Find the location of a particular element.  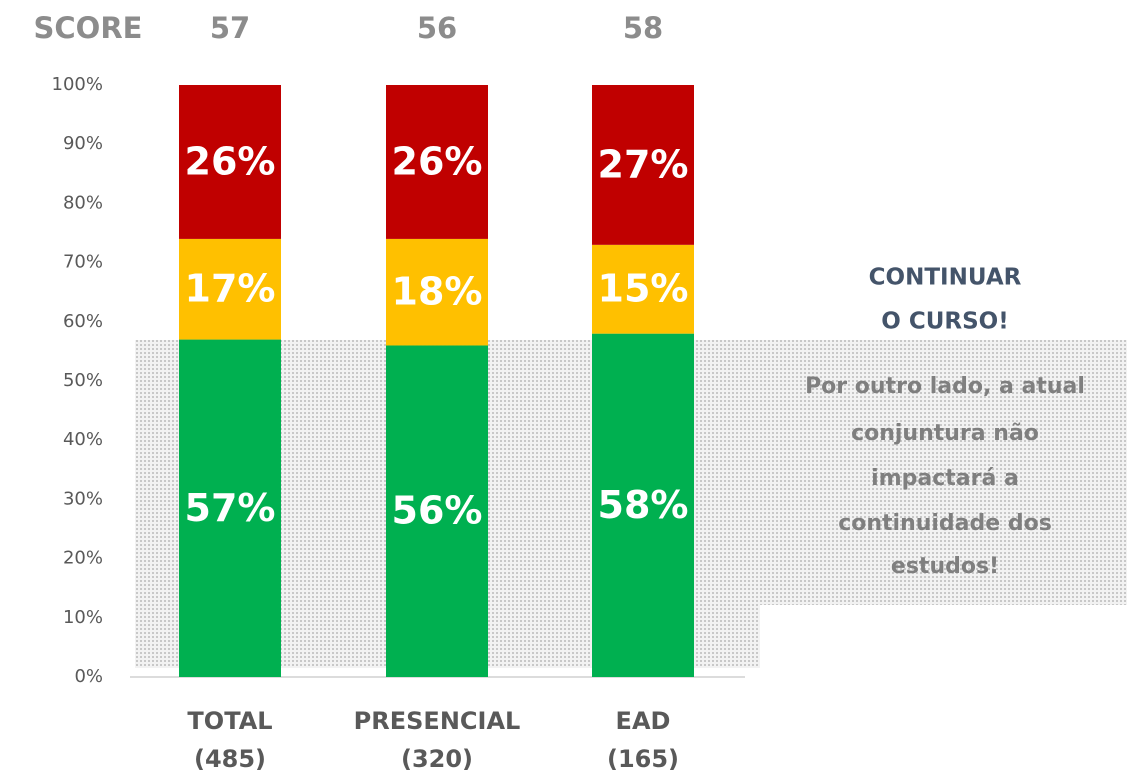

value-label: 18% is located at coordinates (437, 292).